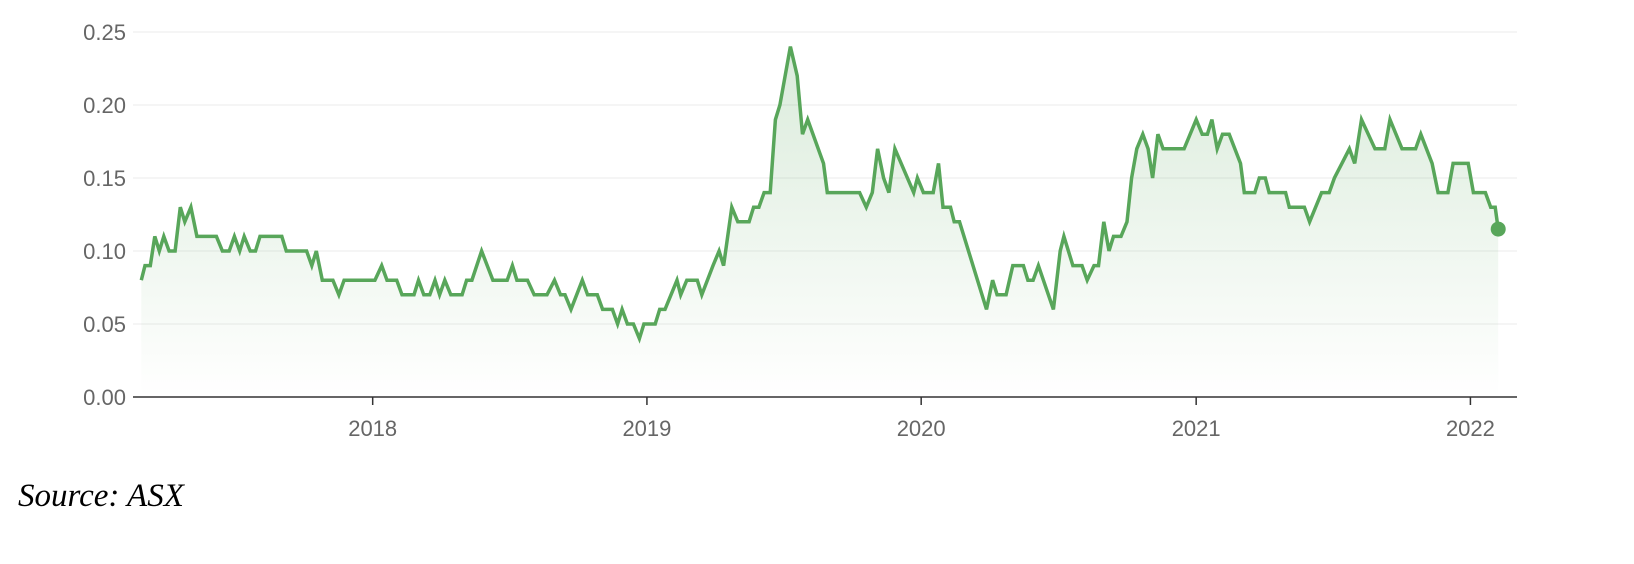 The height and width of the screenshot is (564, 1634). I want to click on y-axis: 0.00 0.05 0.10 0.15 0.20 0.25, so click(104, 215).